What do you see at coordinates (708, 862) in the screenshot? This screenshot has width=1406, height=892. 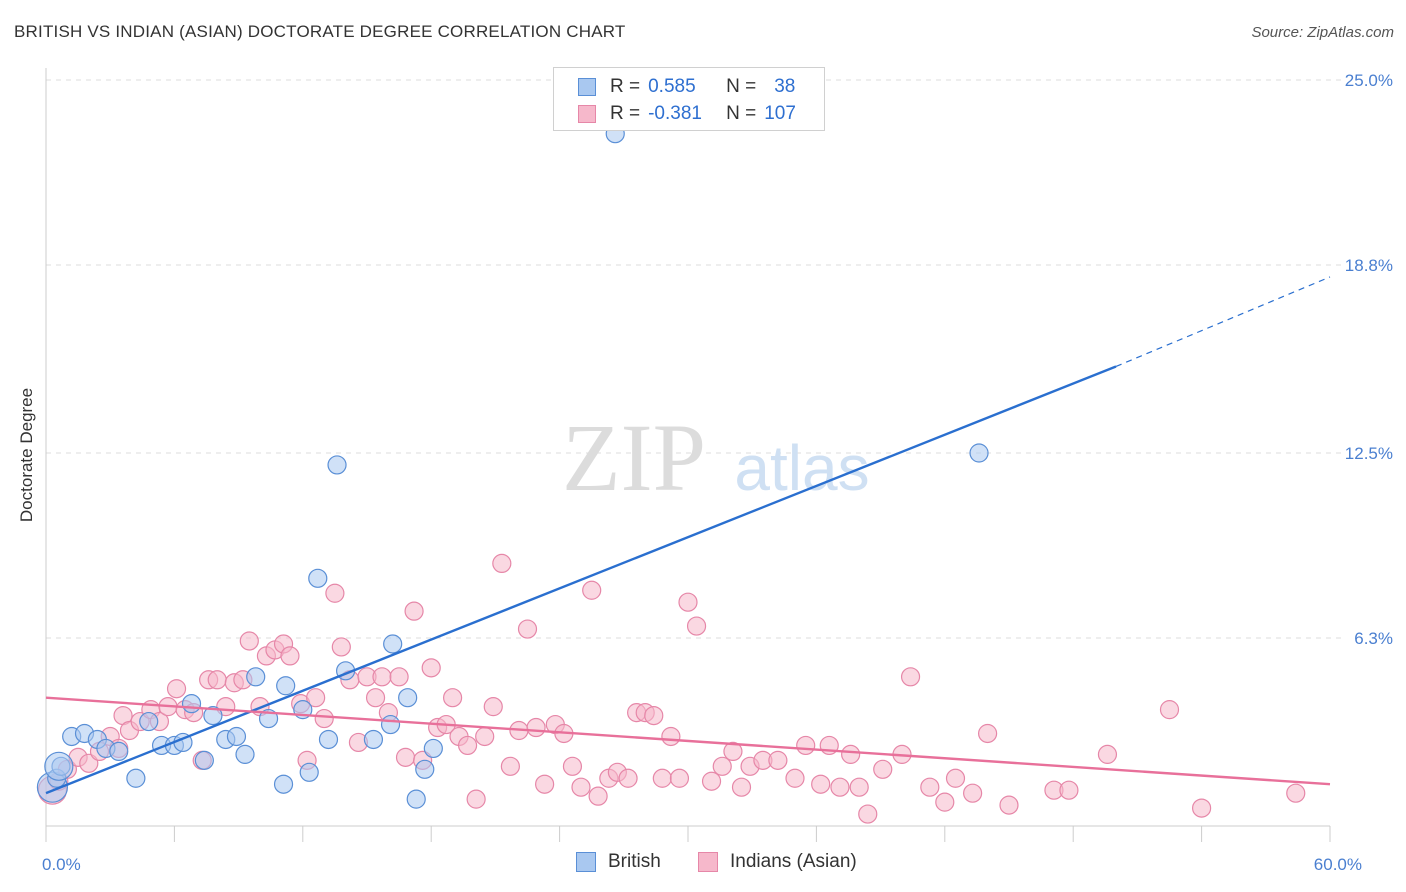 I see `indians-legend-swatch` at bounding box center [708, 862].